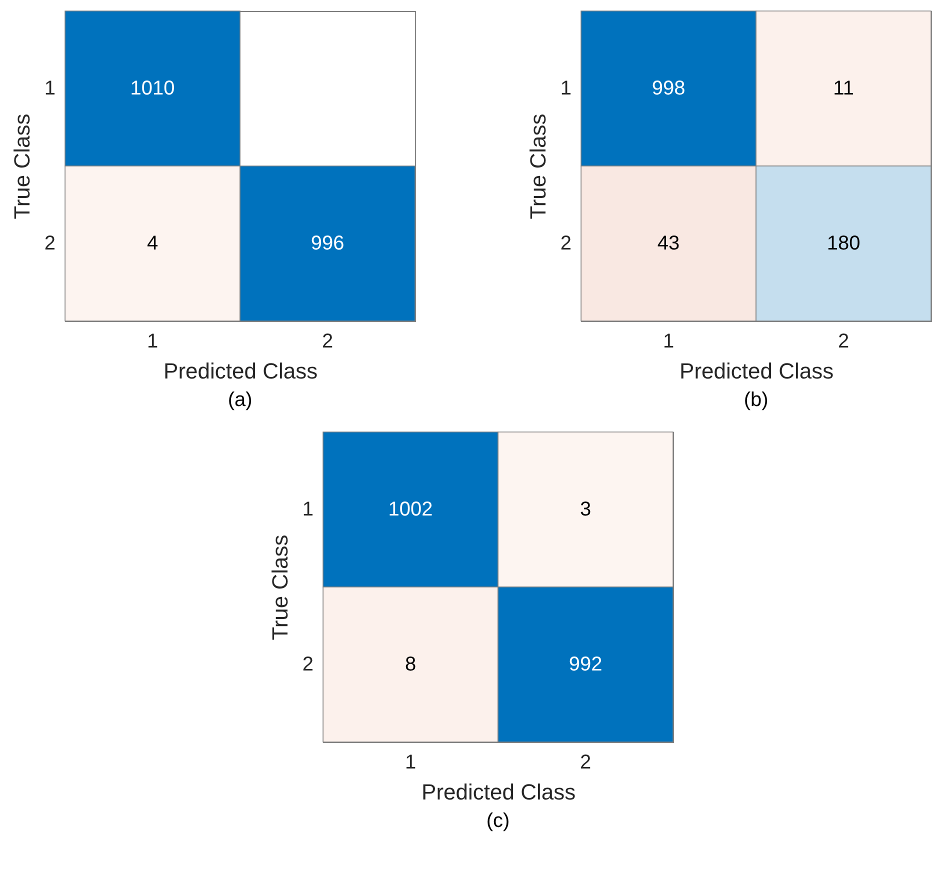  Describe the element at coordinates (498, 821) in the screenshot. I see `text: (c)` at that location.